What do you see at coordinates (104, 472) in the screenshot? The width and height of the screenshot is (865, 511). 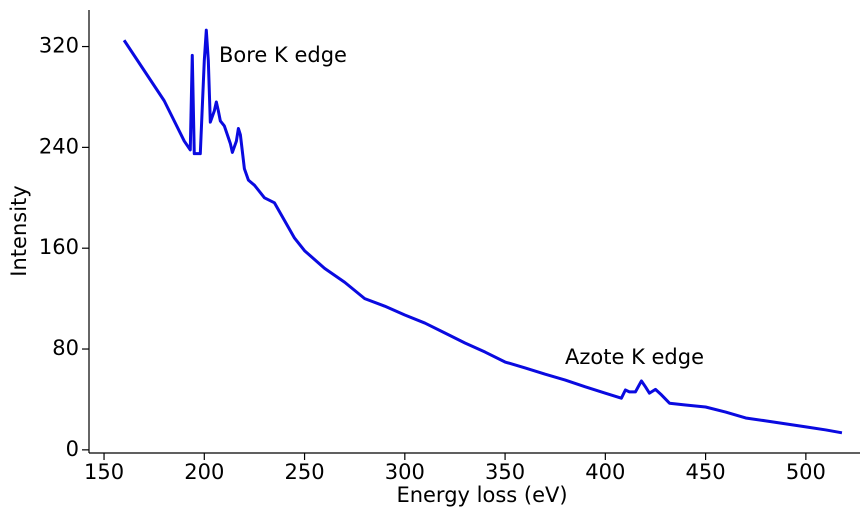 I see `x-tick-label: 150` at bounding box center [104, 472].